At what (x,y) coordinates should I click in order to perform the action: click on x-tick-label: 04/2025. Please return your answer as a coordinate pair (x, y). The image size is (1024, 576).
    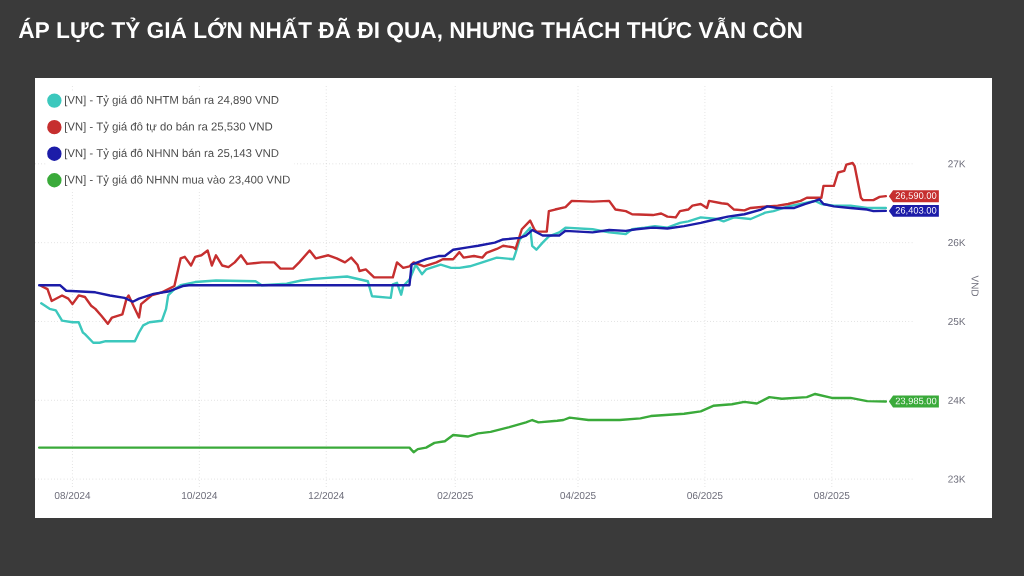
    Looking at the image, I should click on (578, 495).